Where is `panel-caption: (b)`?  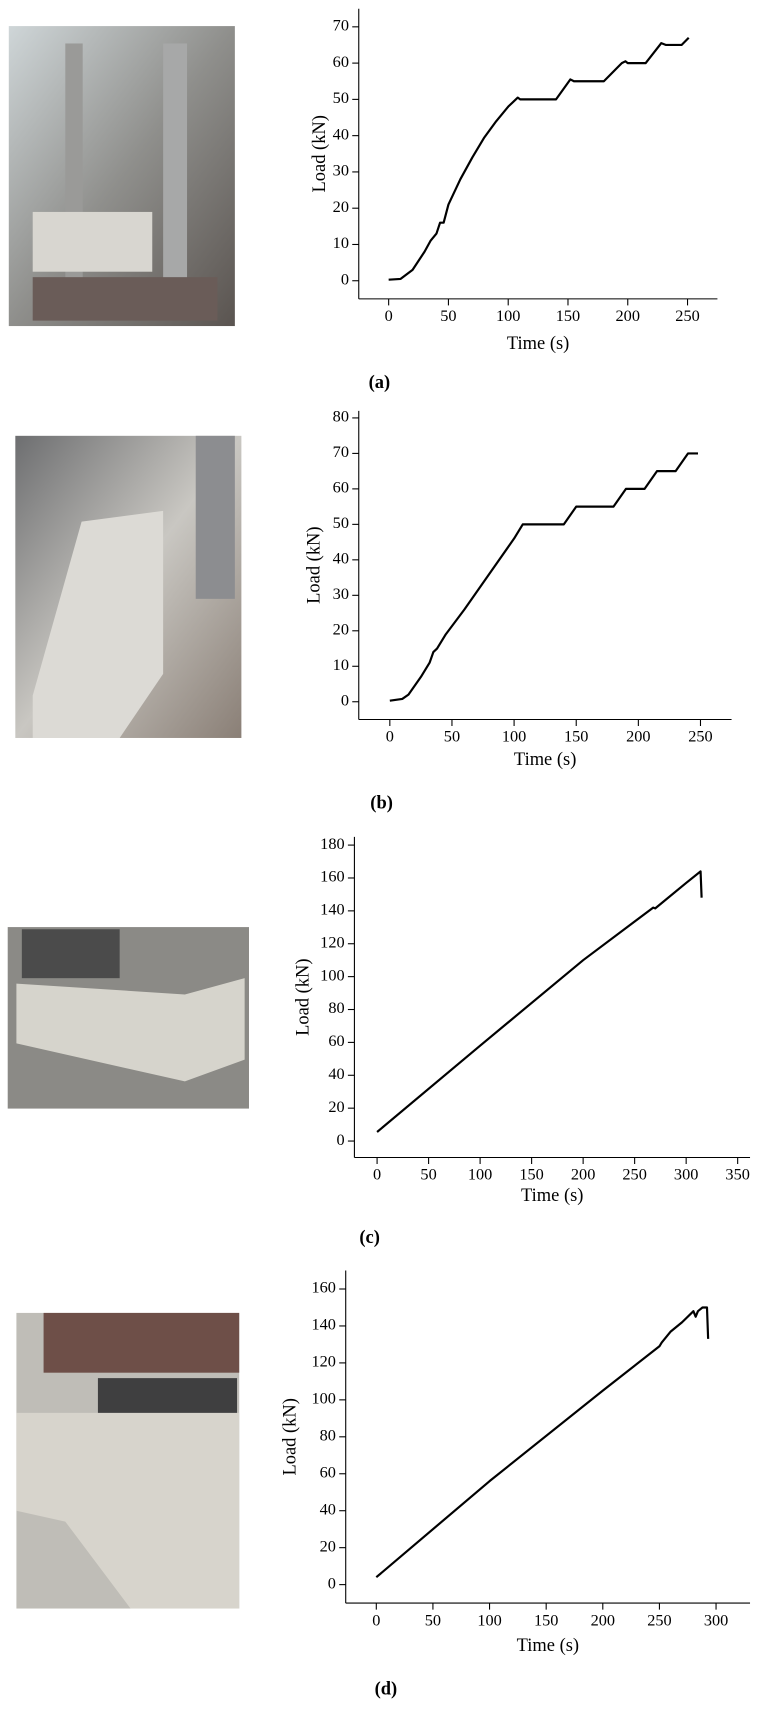 panel-caption: (b) is located at coordinates (381, 803).